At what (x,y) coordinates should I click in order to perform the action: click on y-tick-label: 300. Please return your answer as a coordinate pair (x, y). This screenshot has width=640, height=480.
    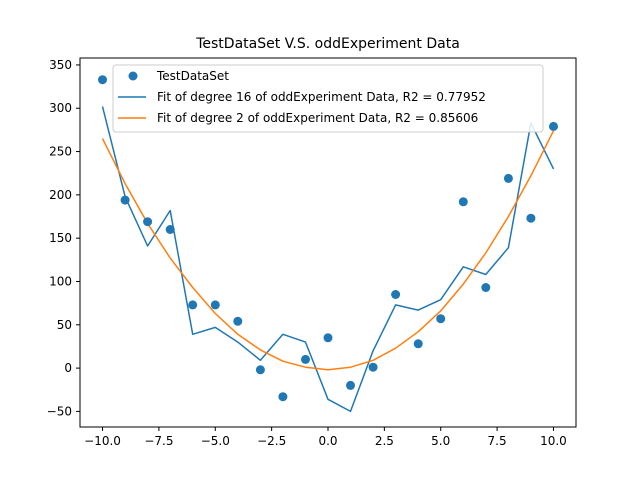
    Looking at the image, I should click on (60, 108).